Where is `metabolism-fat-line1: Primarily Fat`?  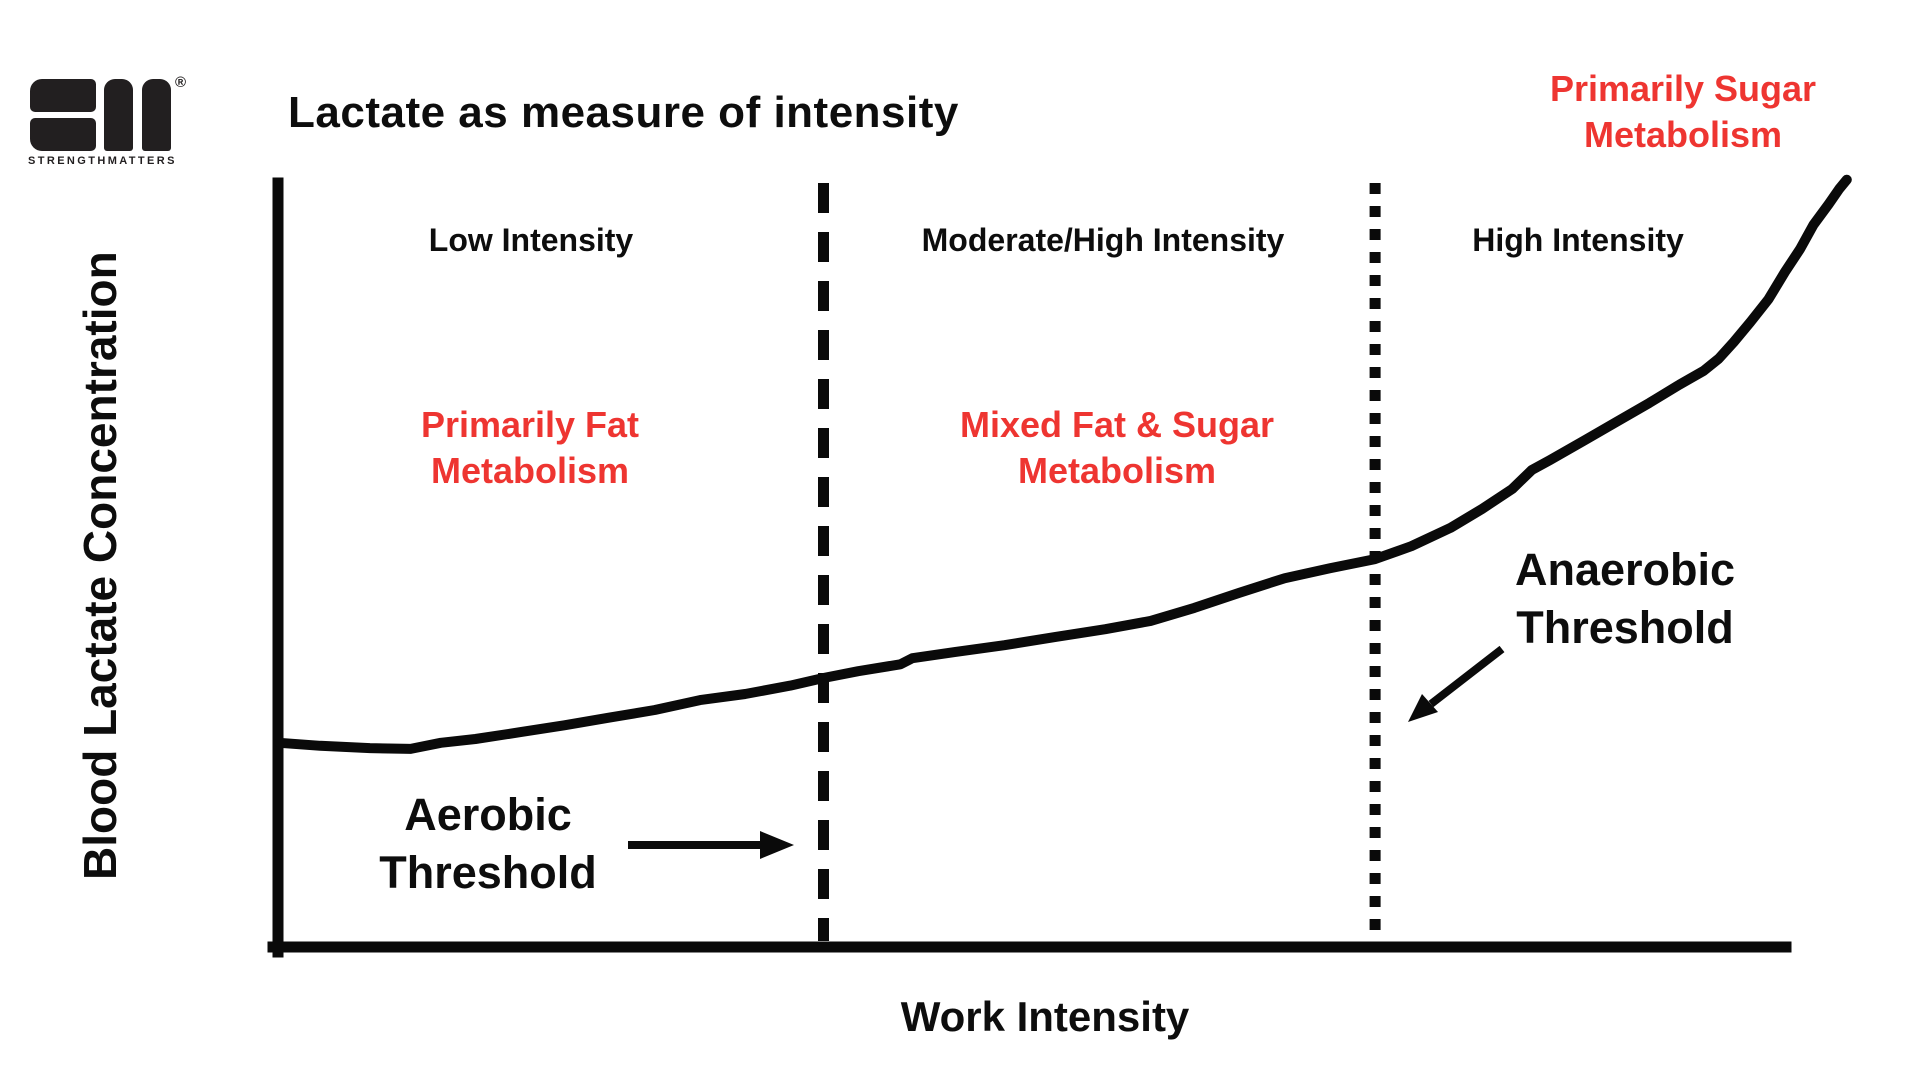 metabolism-fat-line1: Primarily Fat is located at coordinates (530, 424).